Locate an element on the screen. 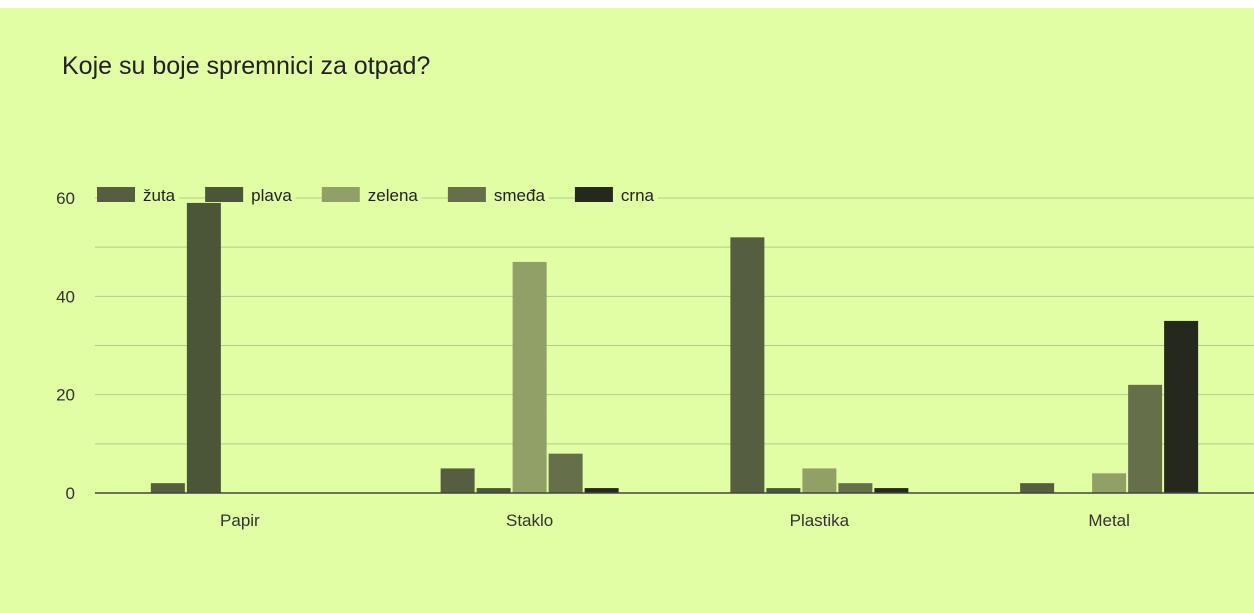 The image size is (1254, 613). legend-label-4: crna is located at coordinates (638, 195).